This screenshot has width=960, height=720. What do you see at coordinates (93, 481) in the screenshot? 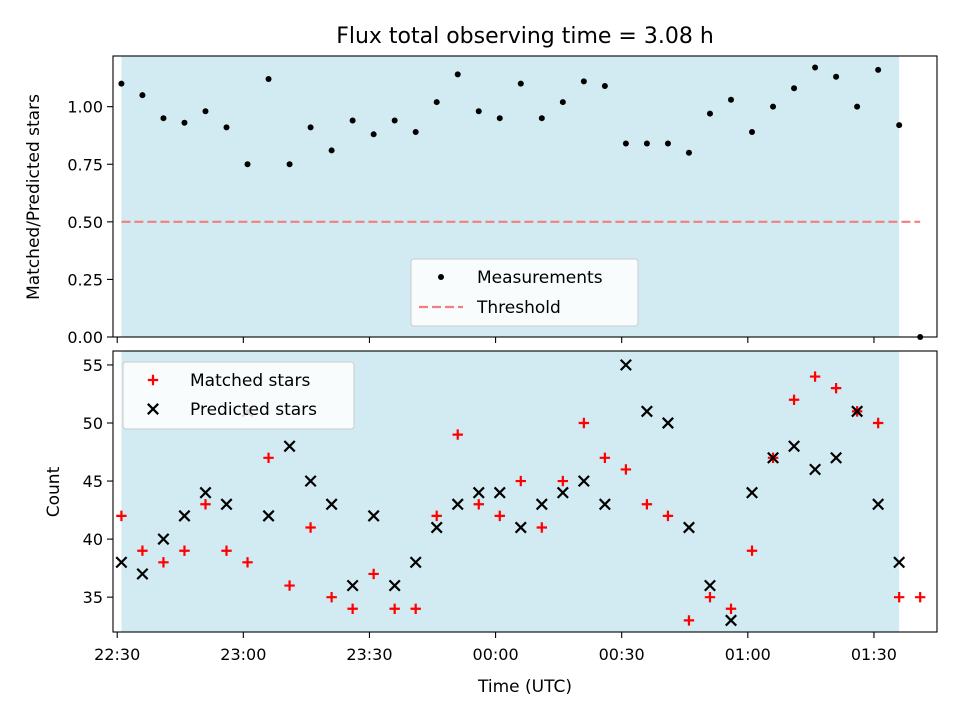
I see `bottom-y-tick-label: 45` at bounding box center [93, 481].